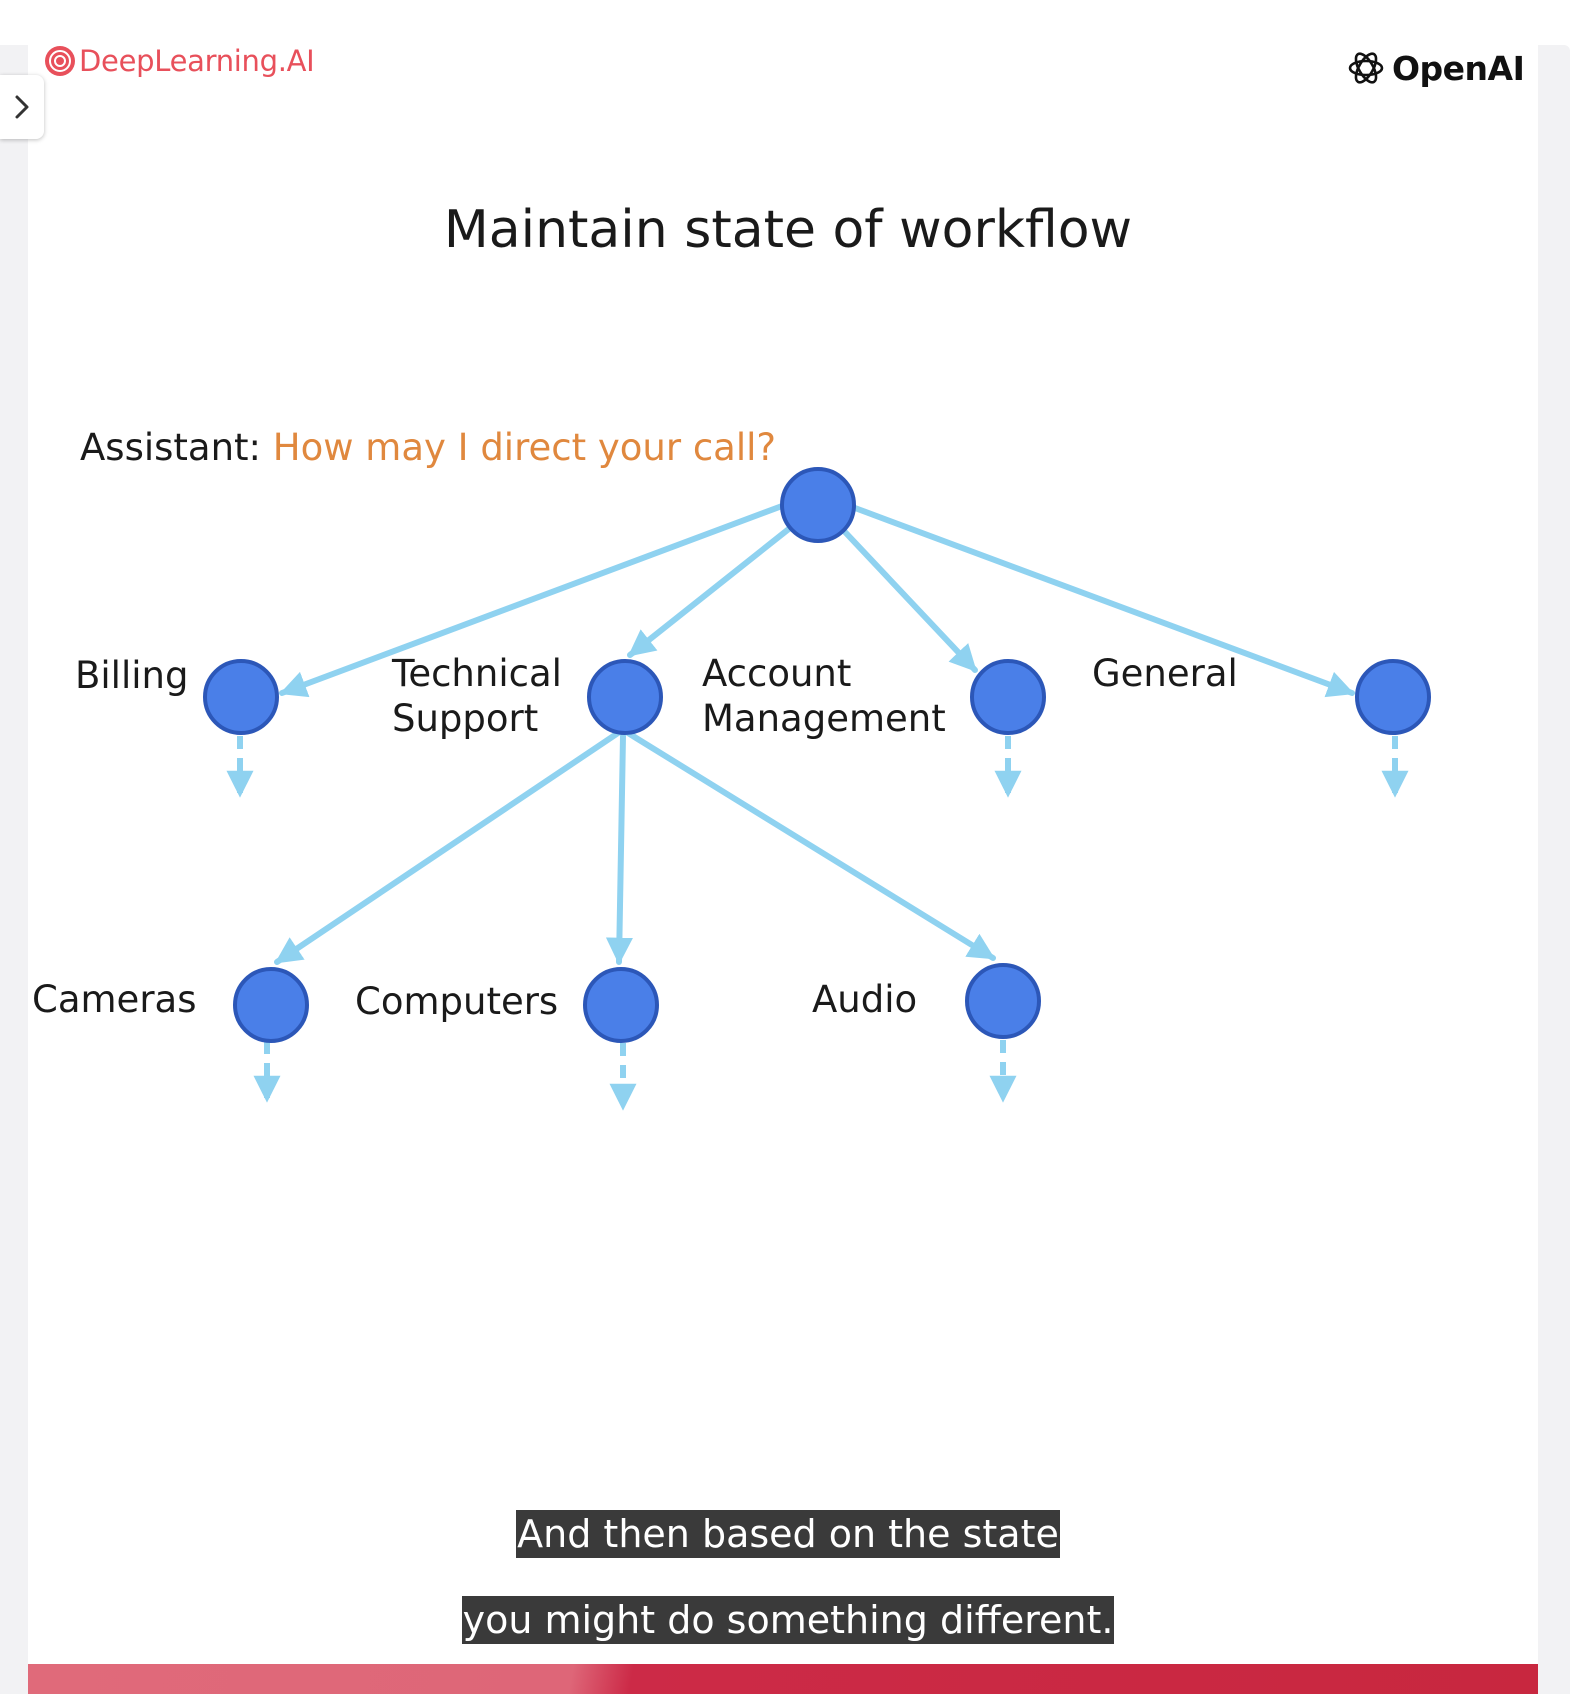 This screenshot has height=1694, width=1576. What do you see at coordinates (1008, 697) in the screenshot?
I see `node-account-management` at bounding box center [1008, 697].